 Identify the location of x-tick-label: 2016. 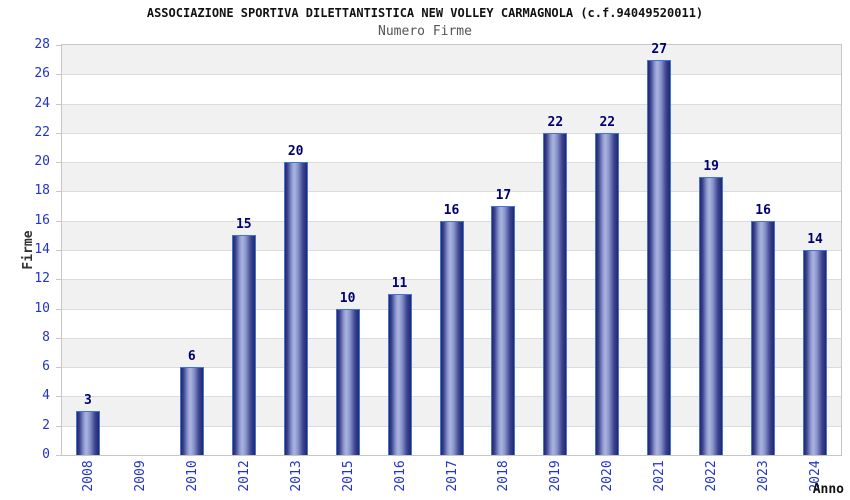
(400, 476).